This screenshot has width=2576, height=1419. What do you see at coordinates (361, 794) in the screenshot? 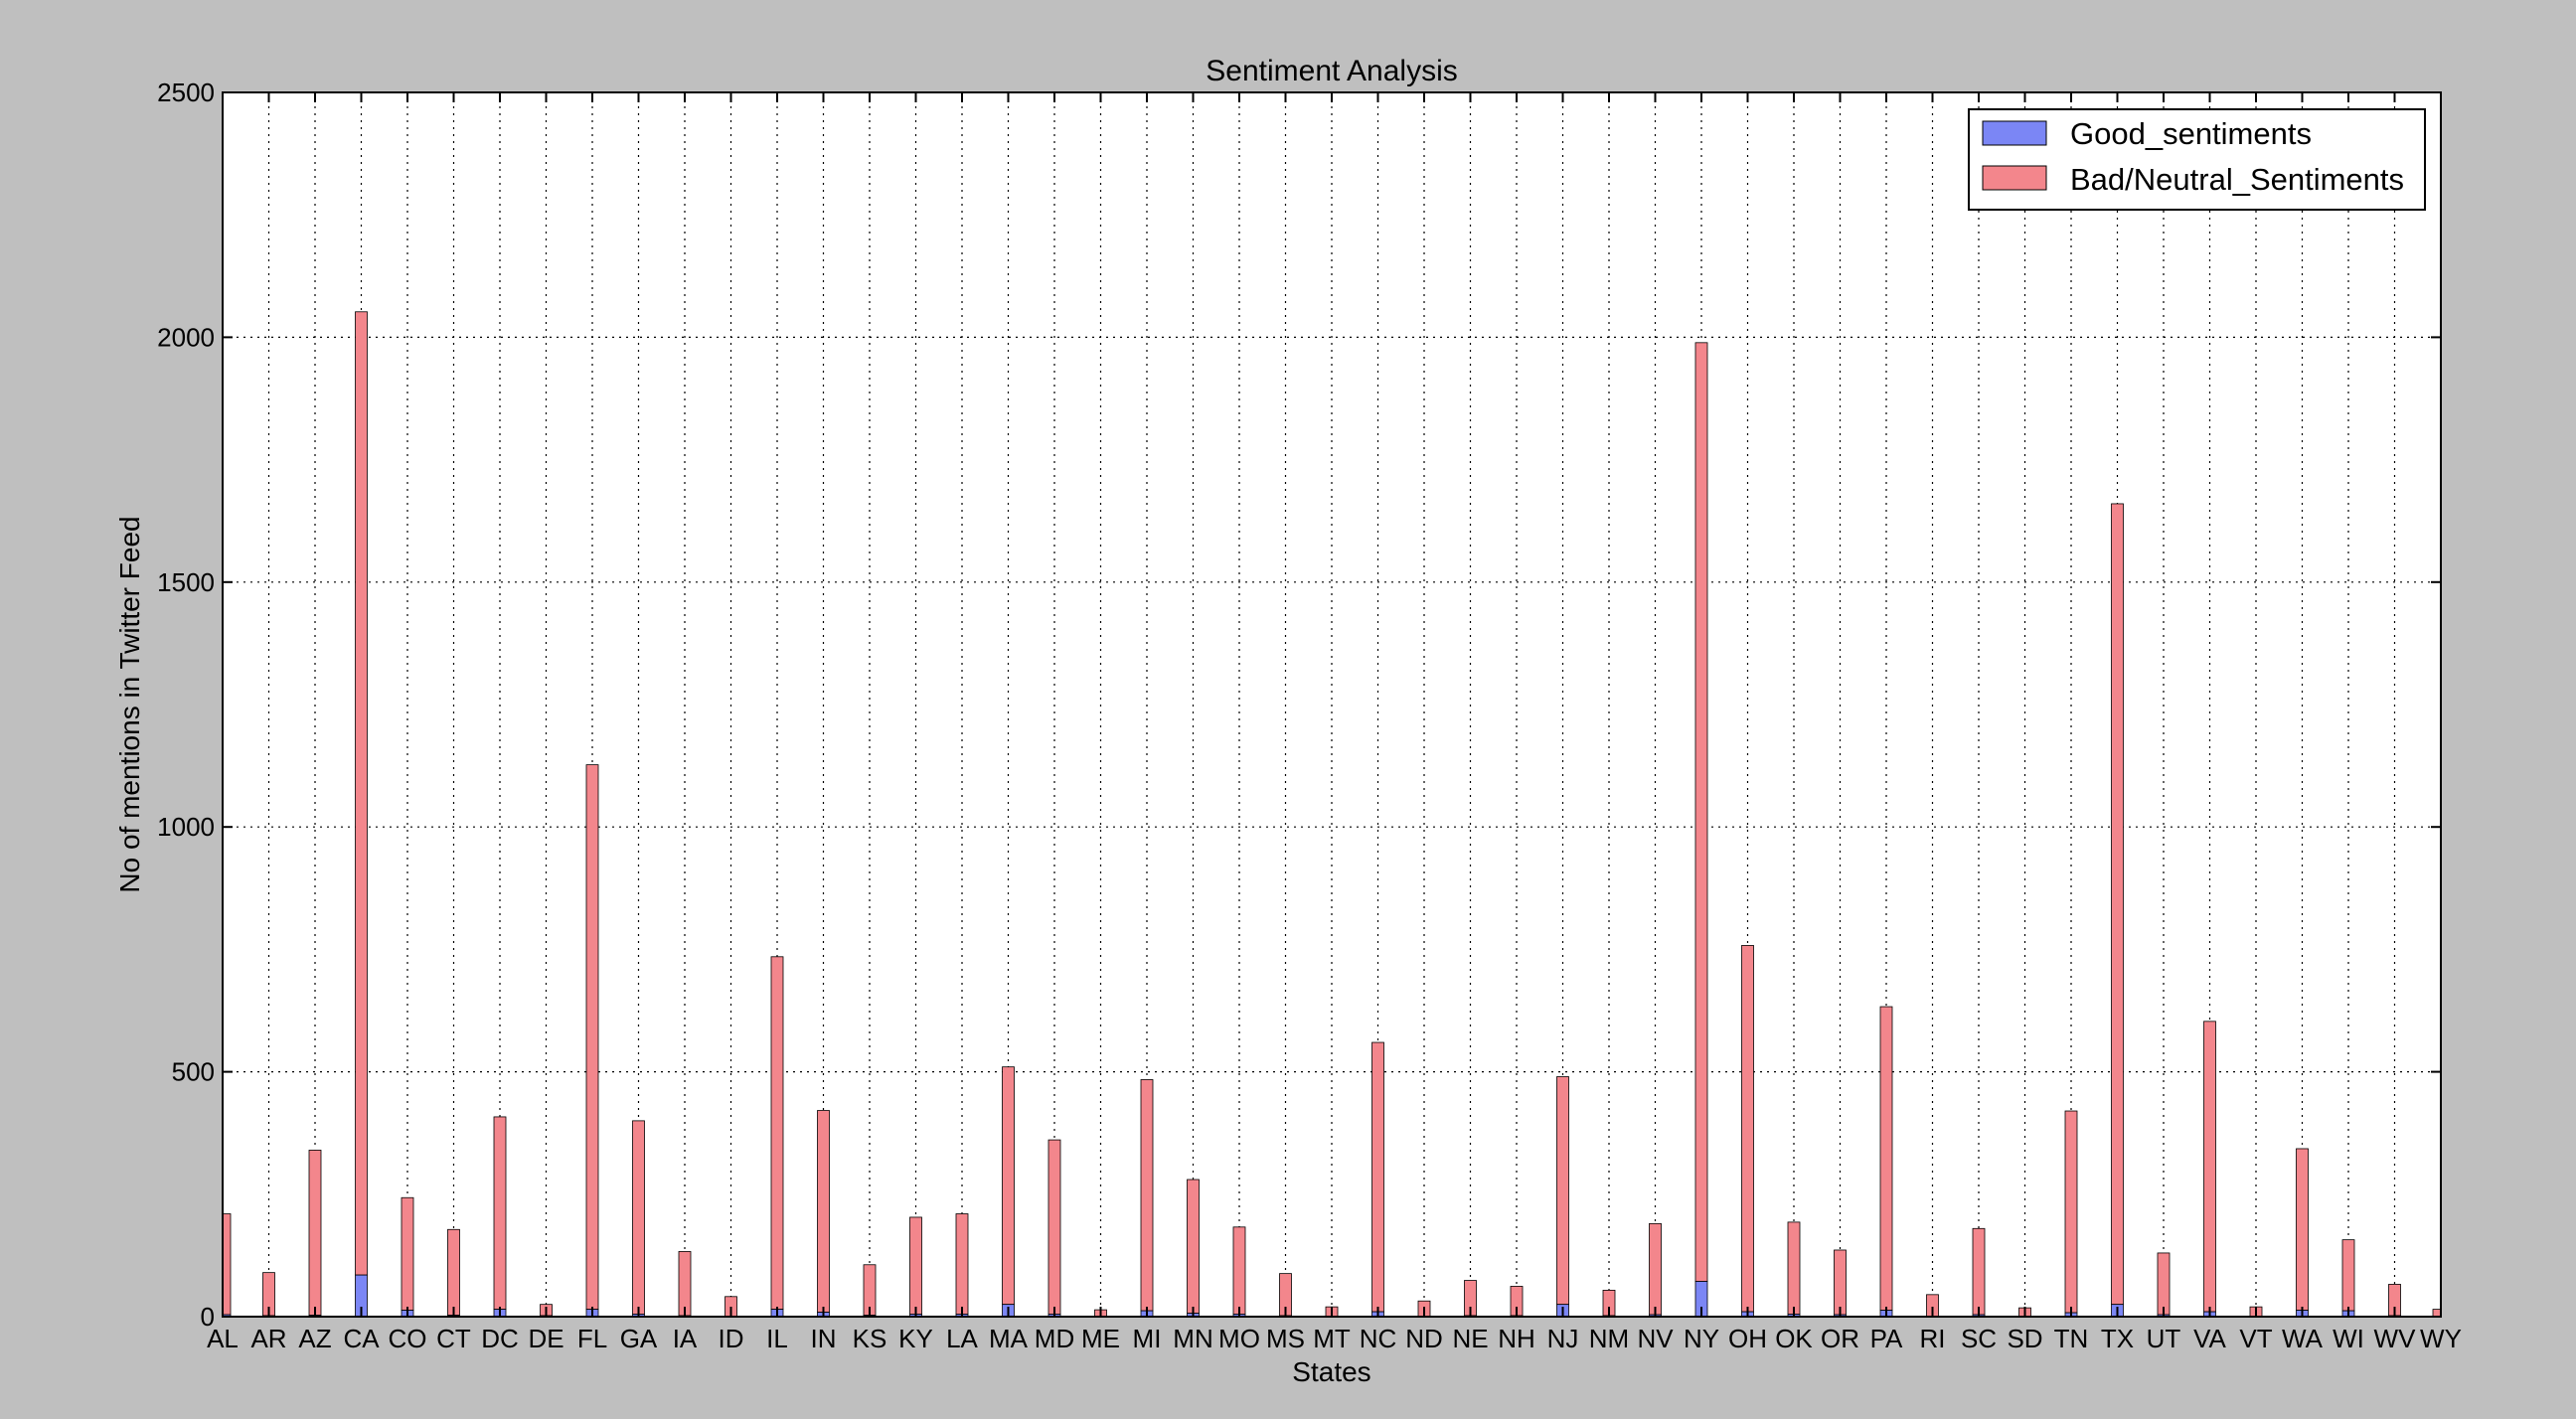
I see `bar-bad-neutral-ca` at bounding box center [361, 794].